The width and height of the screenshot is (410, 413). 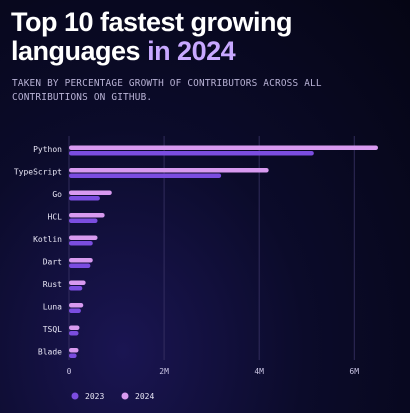 What do you see at coordinates (52, 262) in the screenshot?
I see `category-label: Dart` at bounding box center [52, 262].